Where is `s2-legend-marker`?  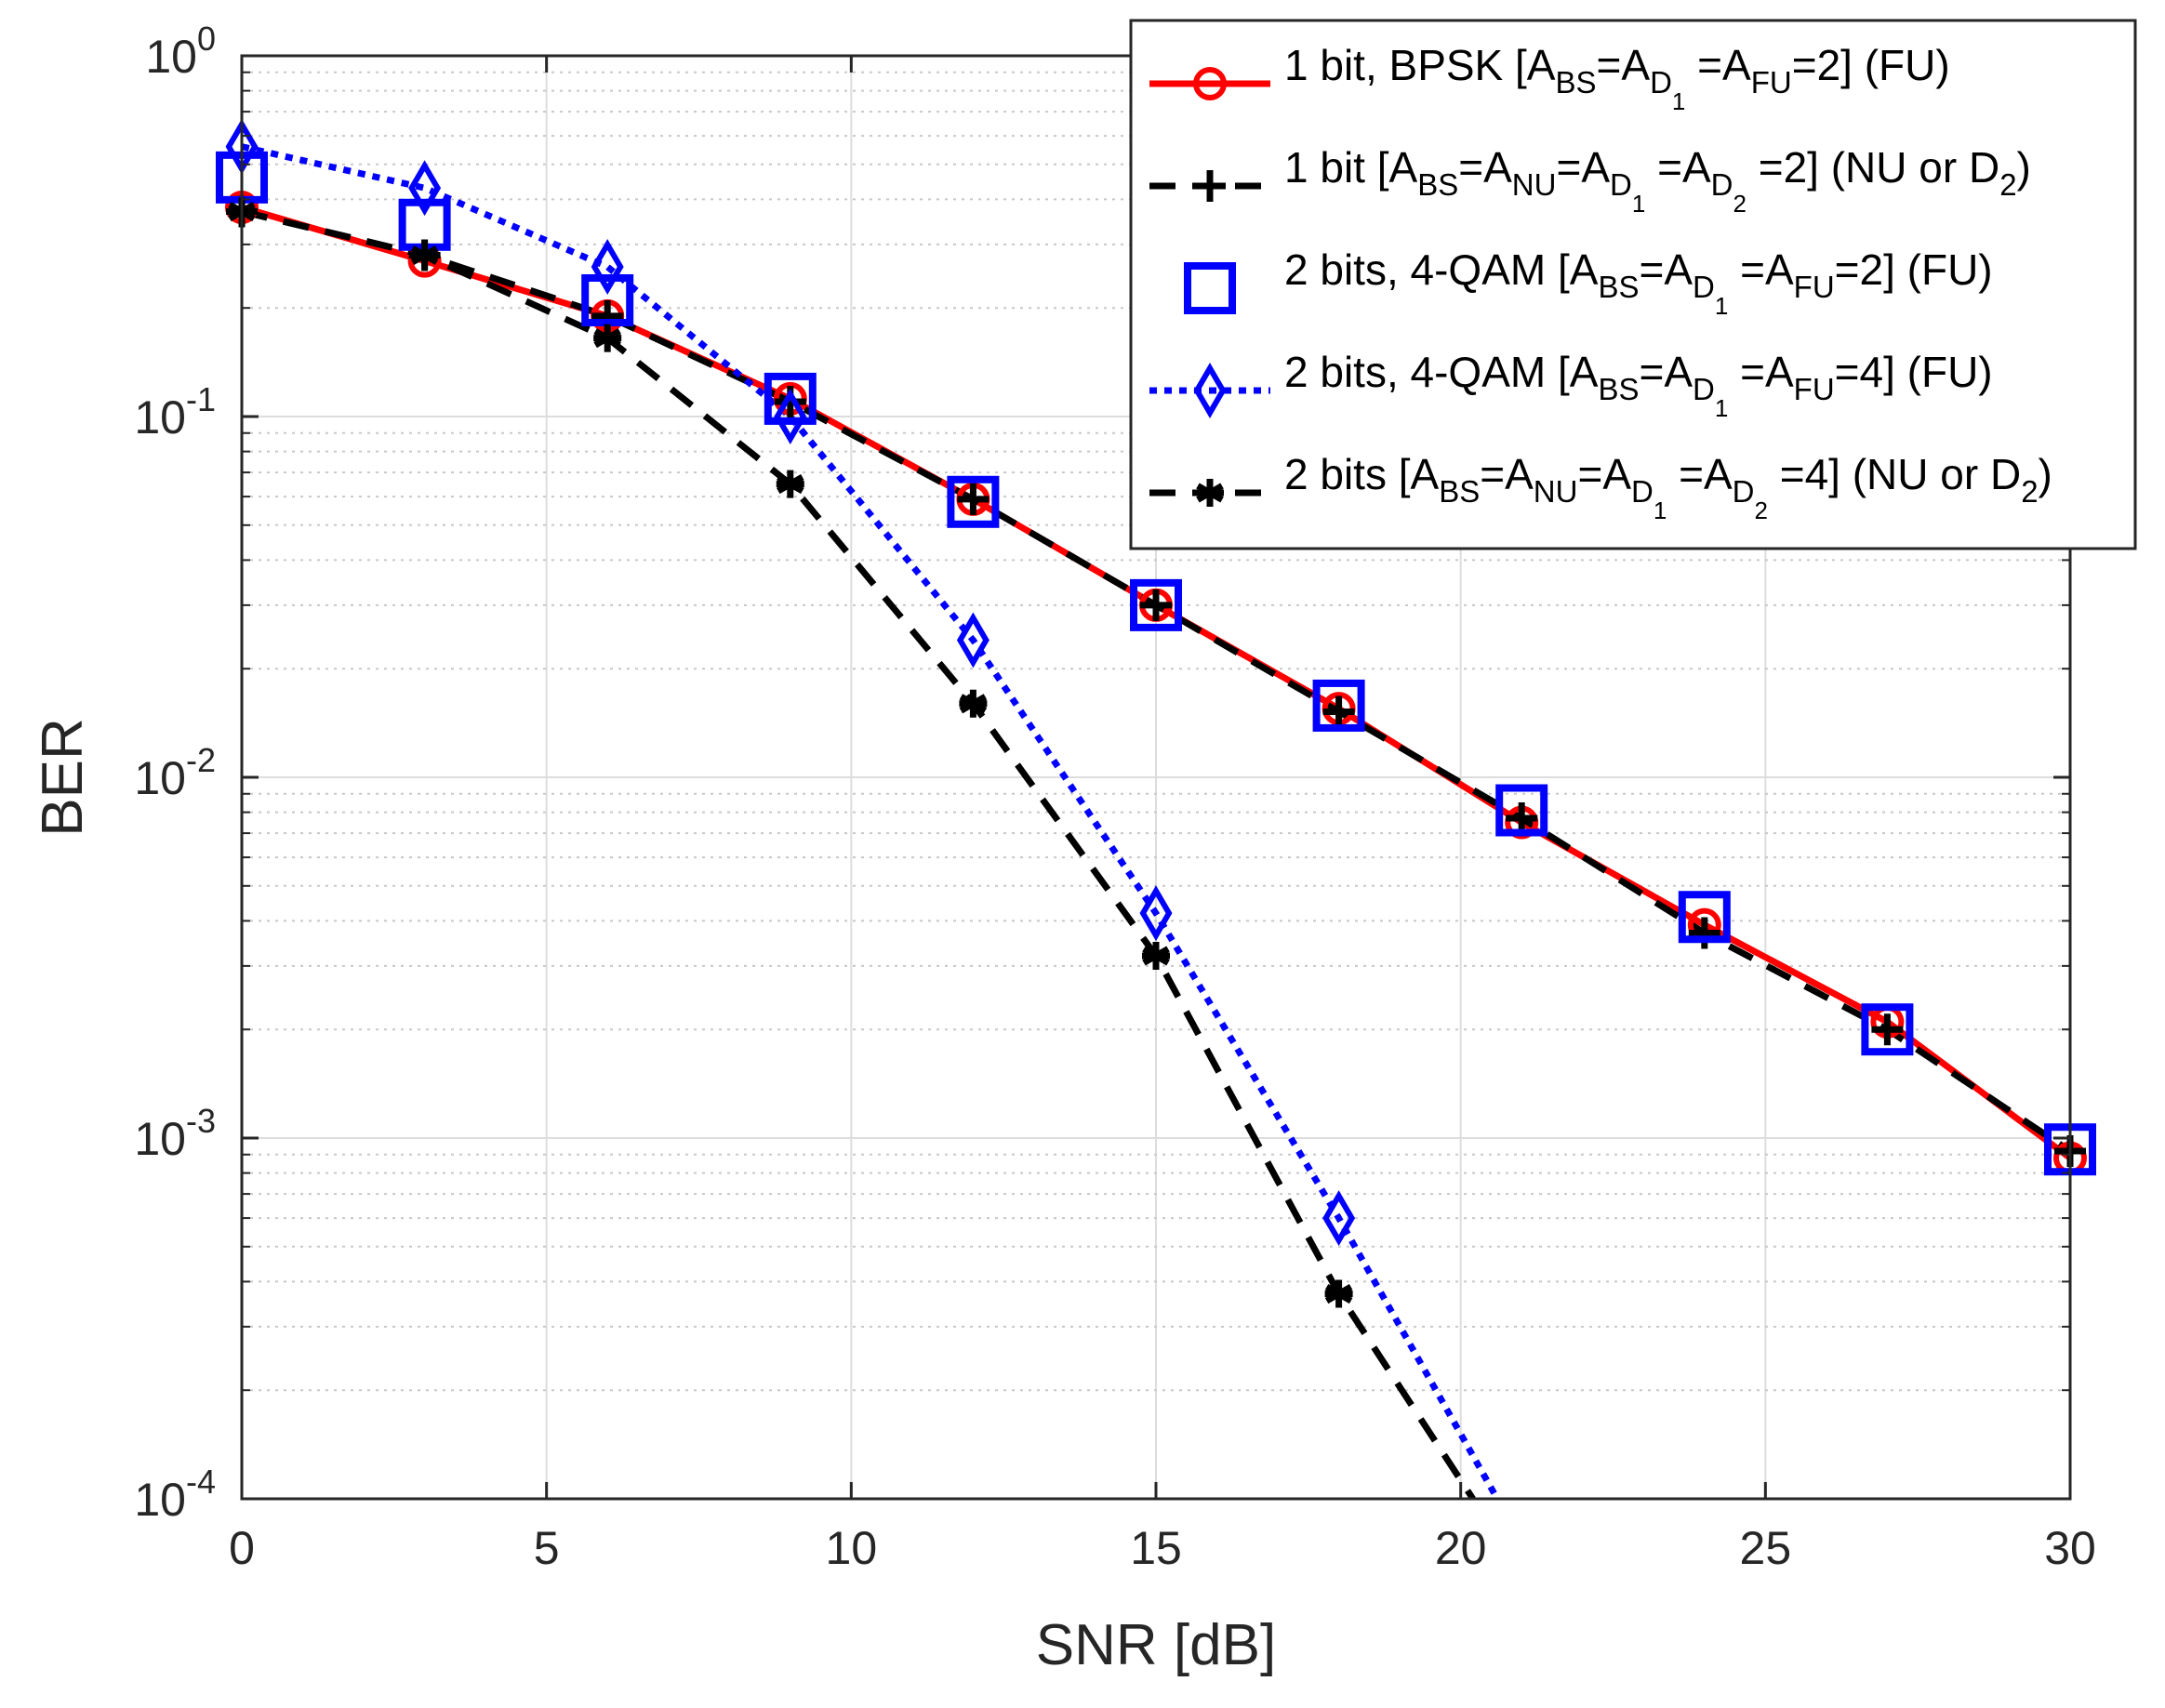
s2-legend-marker is located at coordinates (1210, 186).